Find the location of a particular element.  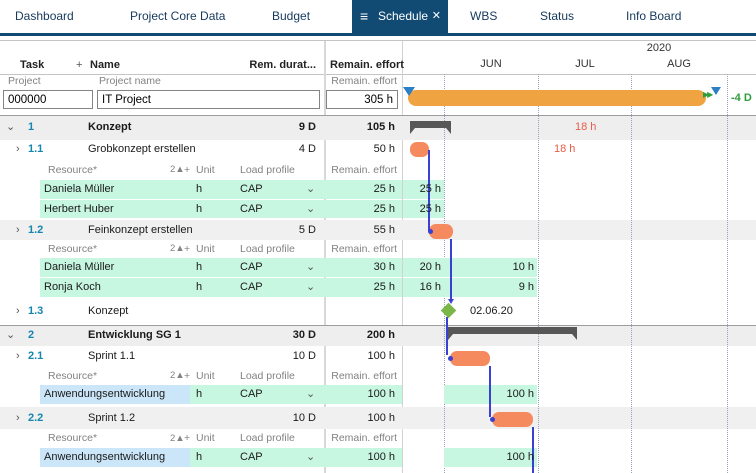

expand-icon-task13: › is located at coordinates (18, 311).